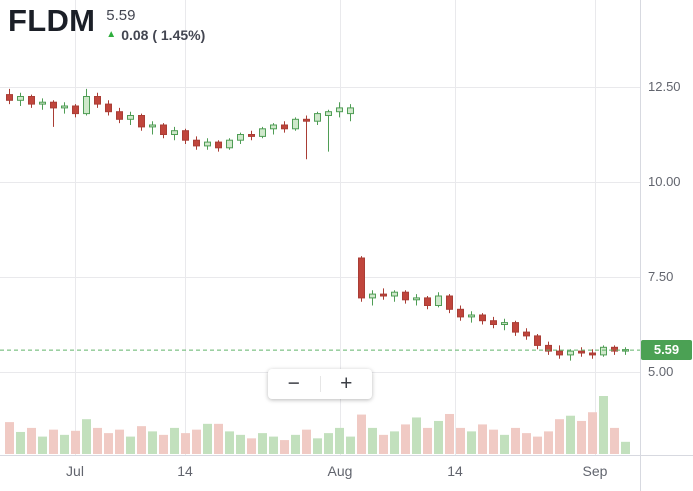  I want to click on time-tick-label: Sep, so click(595, 471).